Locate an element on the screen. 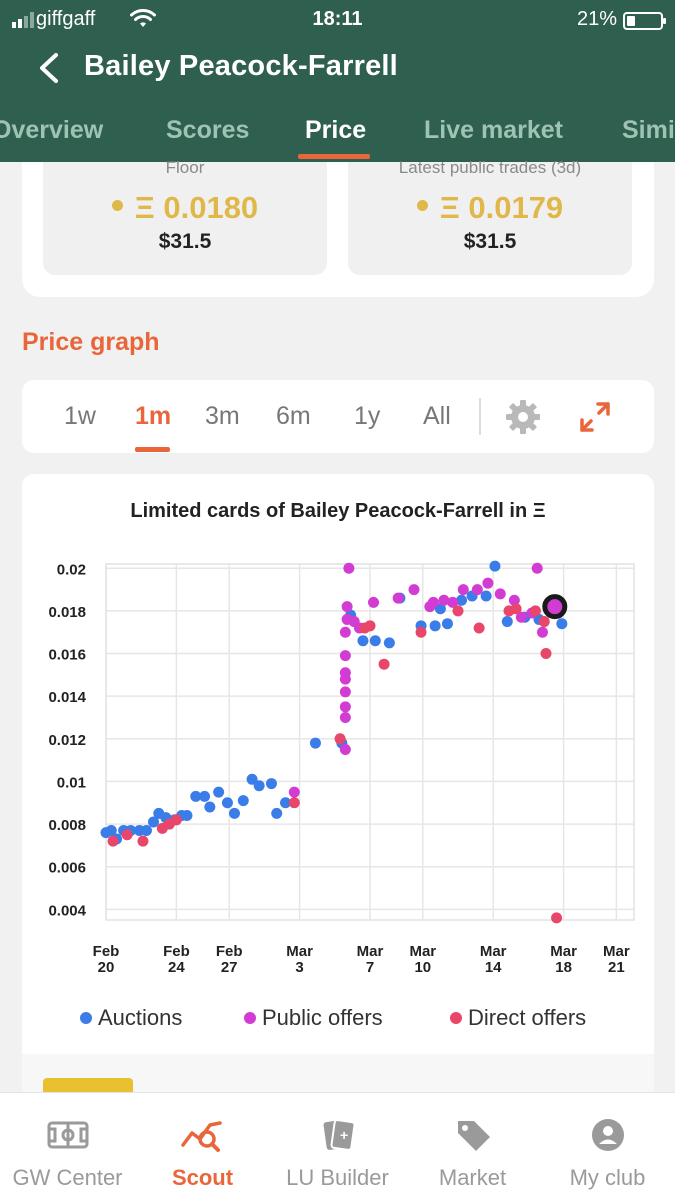 This screenshot has width=675, height=1200. y-tick-label: 0.018 is located at coordinates (67, 612).